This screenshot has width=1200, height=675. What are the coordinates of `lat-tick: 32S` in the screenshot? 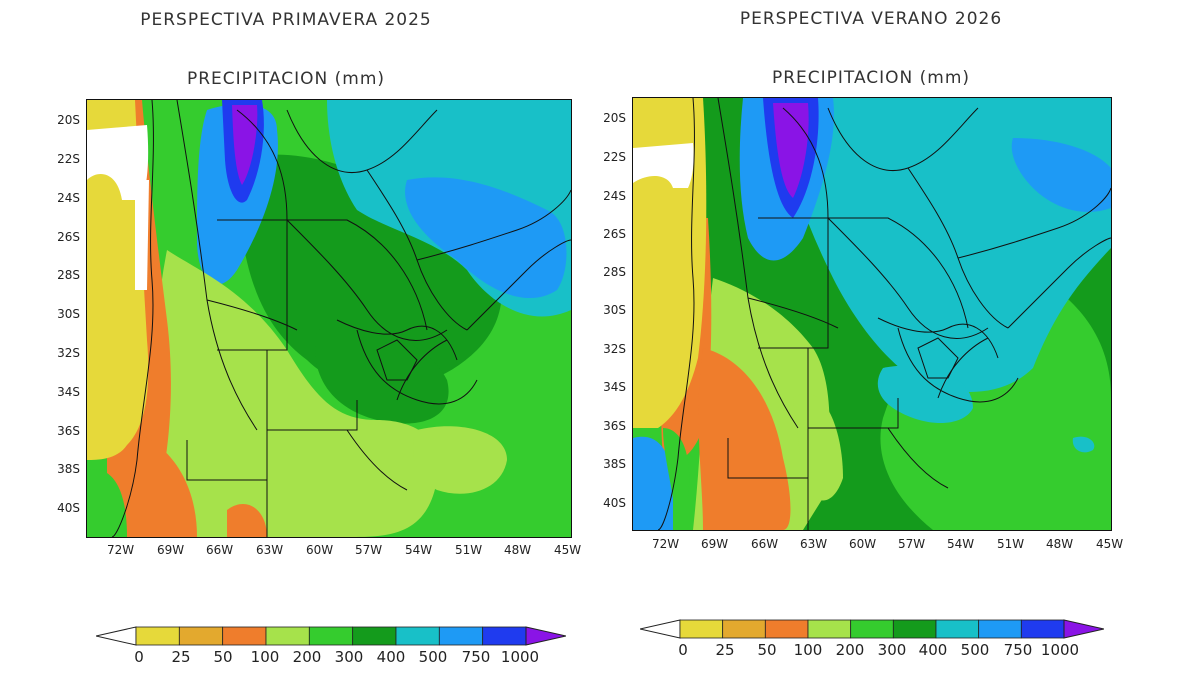 It's located at (68, 353).